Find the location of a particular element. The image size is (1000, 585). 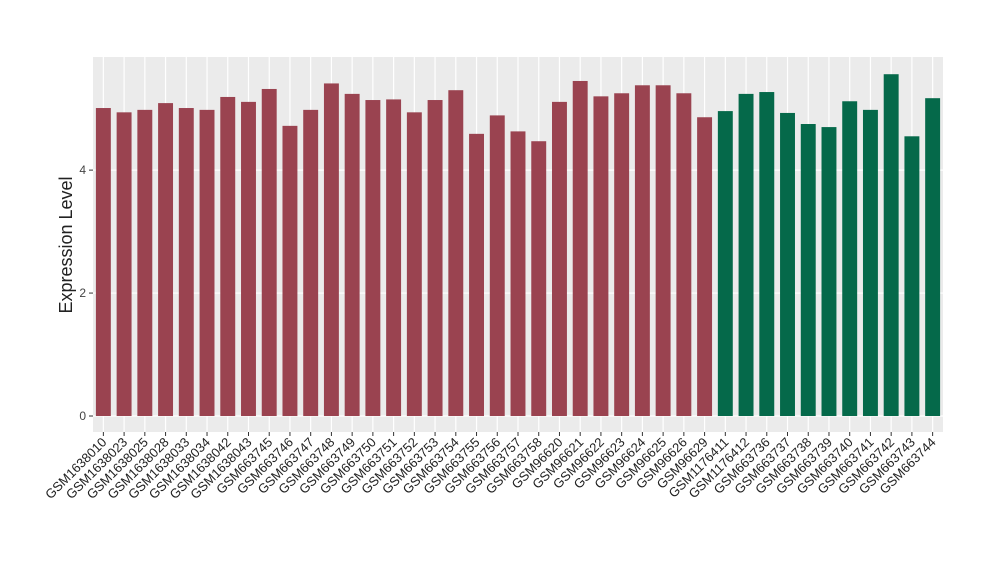

y-axis-title: Expression Level is located at coordinates (66, 244).